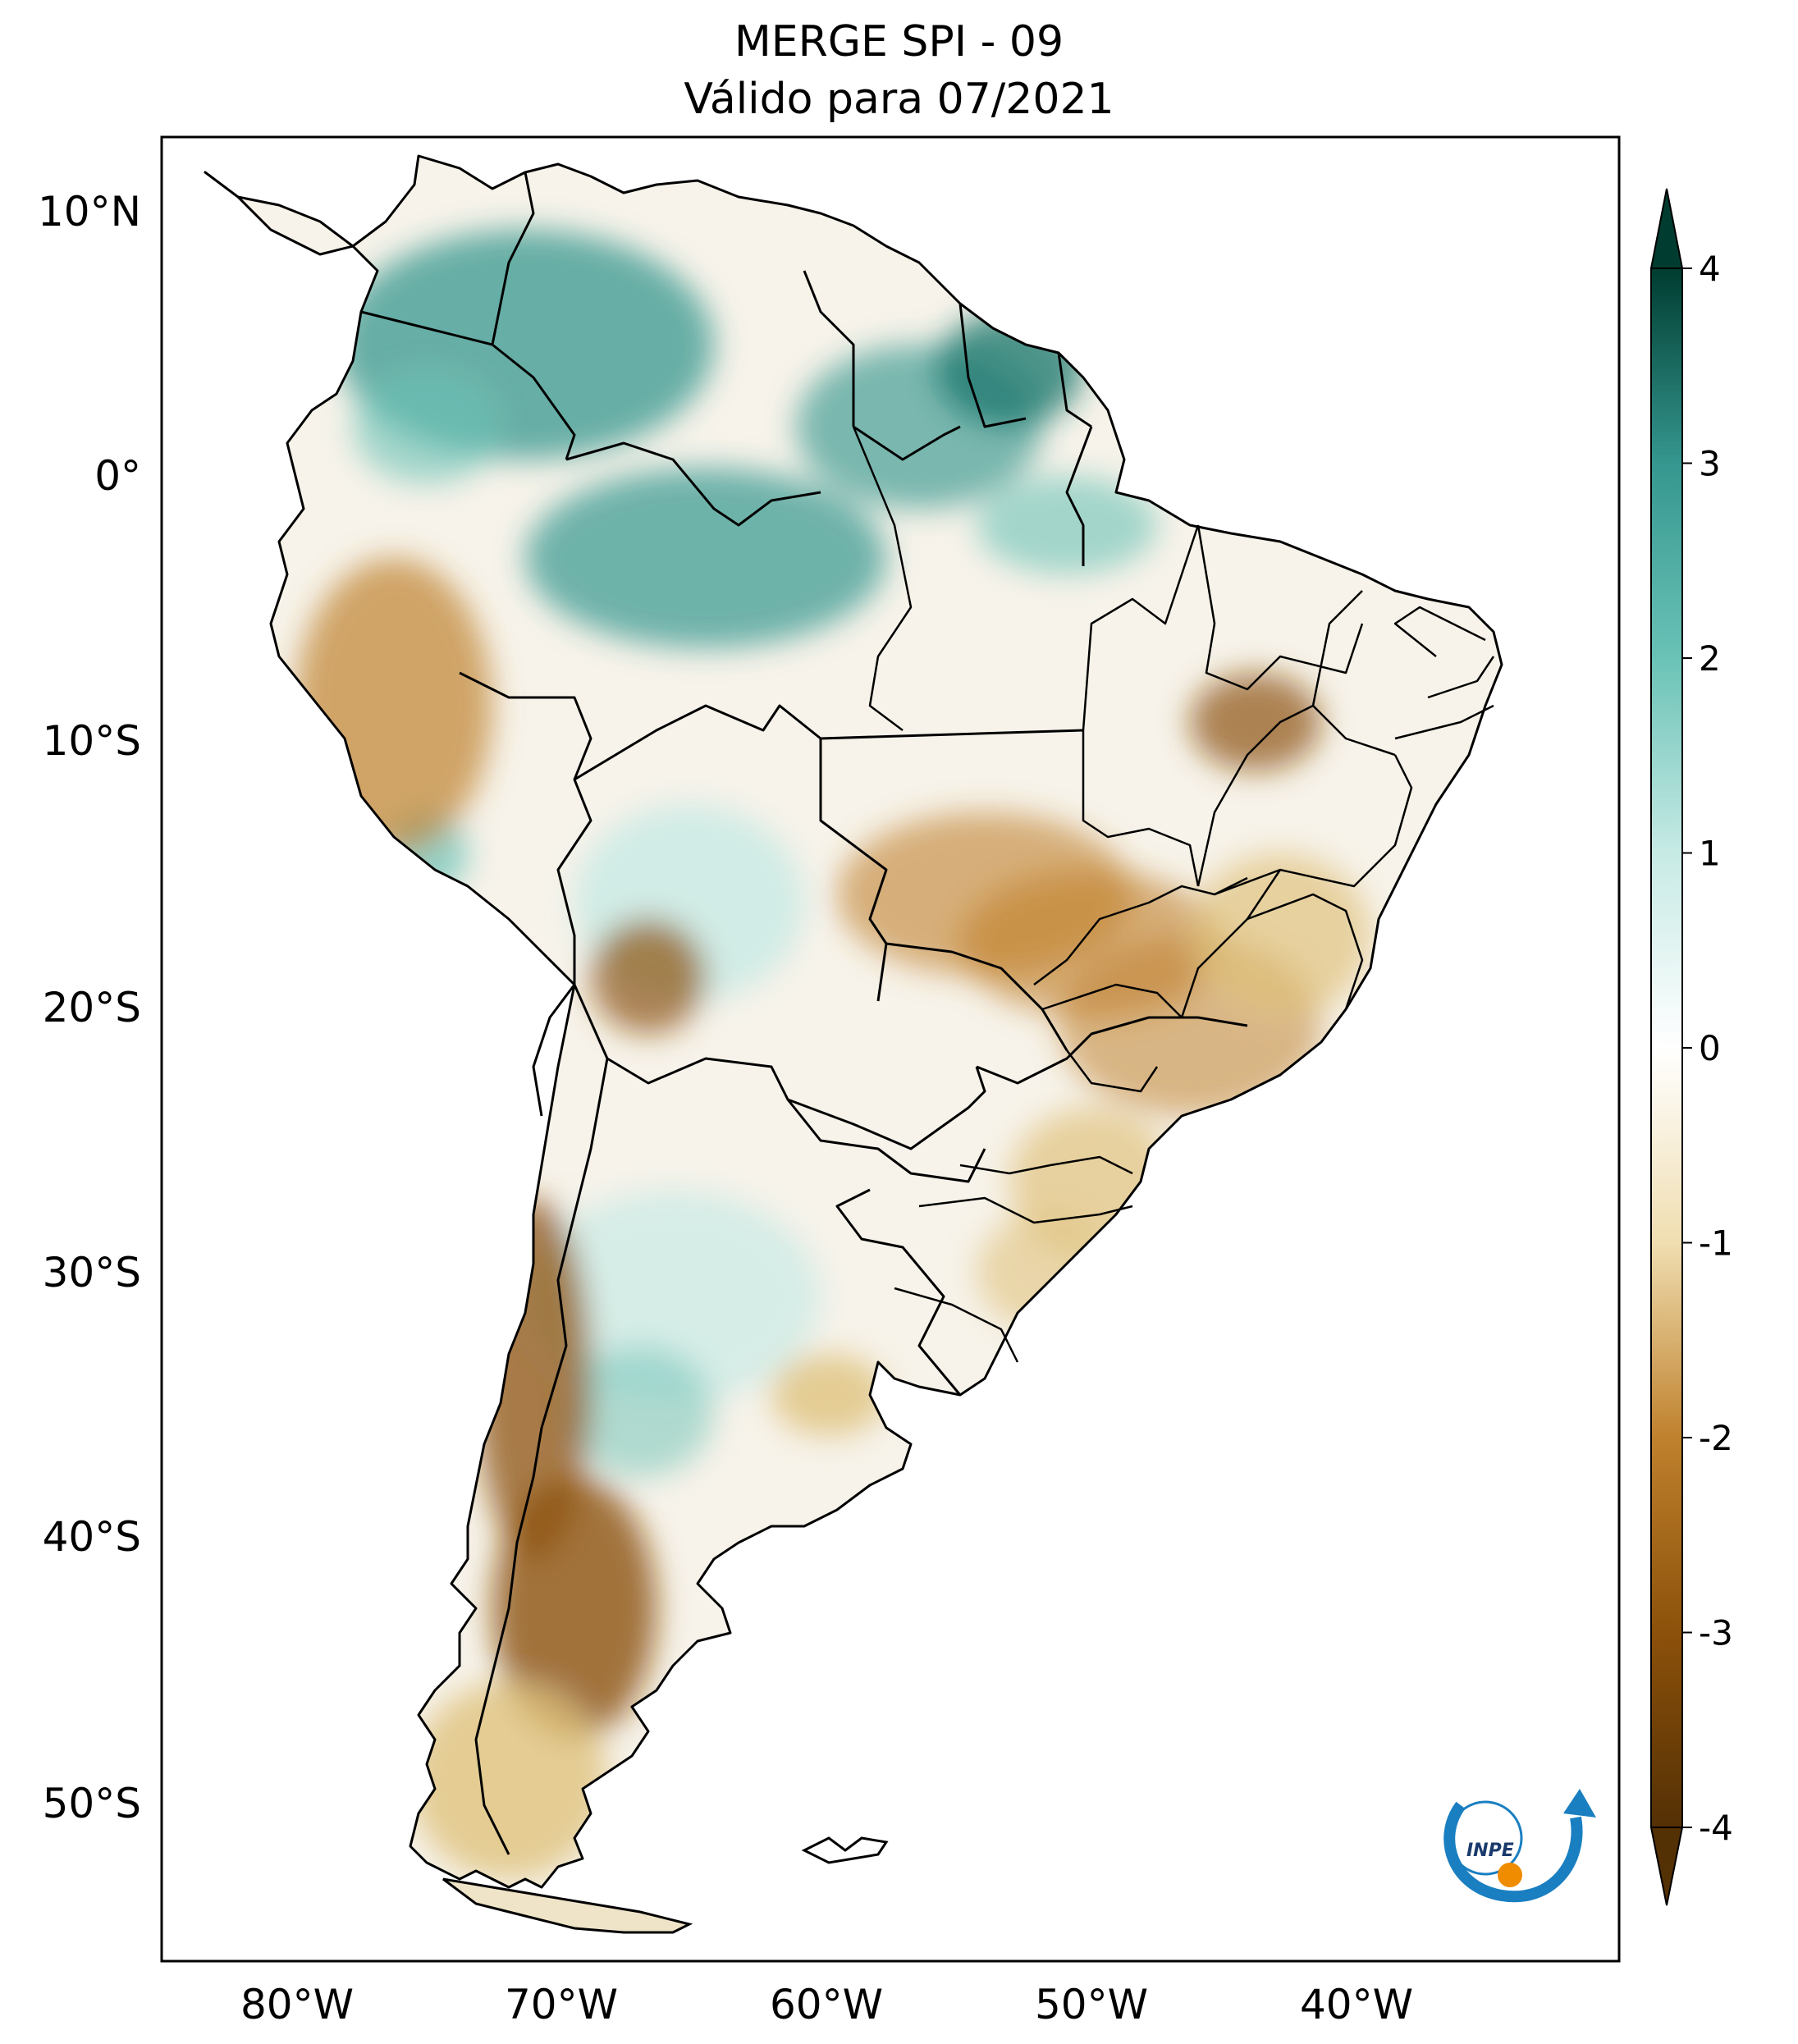 Image resolution: width=1798 pixels, height=2044 pixels. Describe the element at coordinates (899, 41) in the screenshot. I see `map-title: MERGE SPI - 09` at that location.